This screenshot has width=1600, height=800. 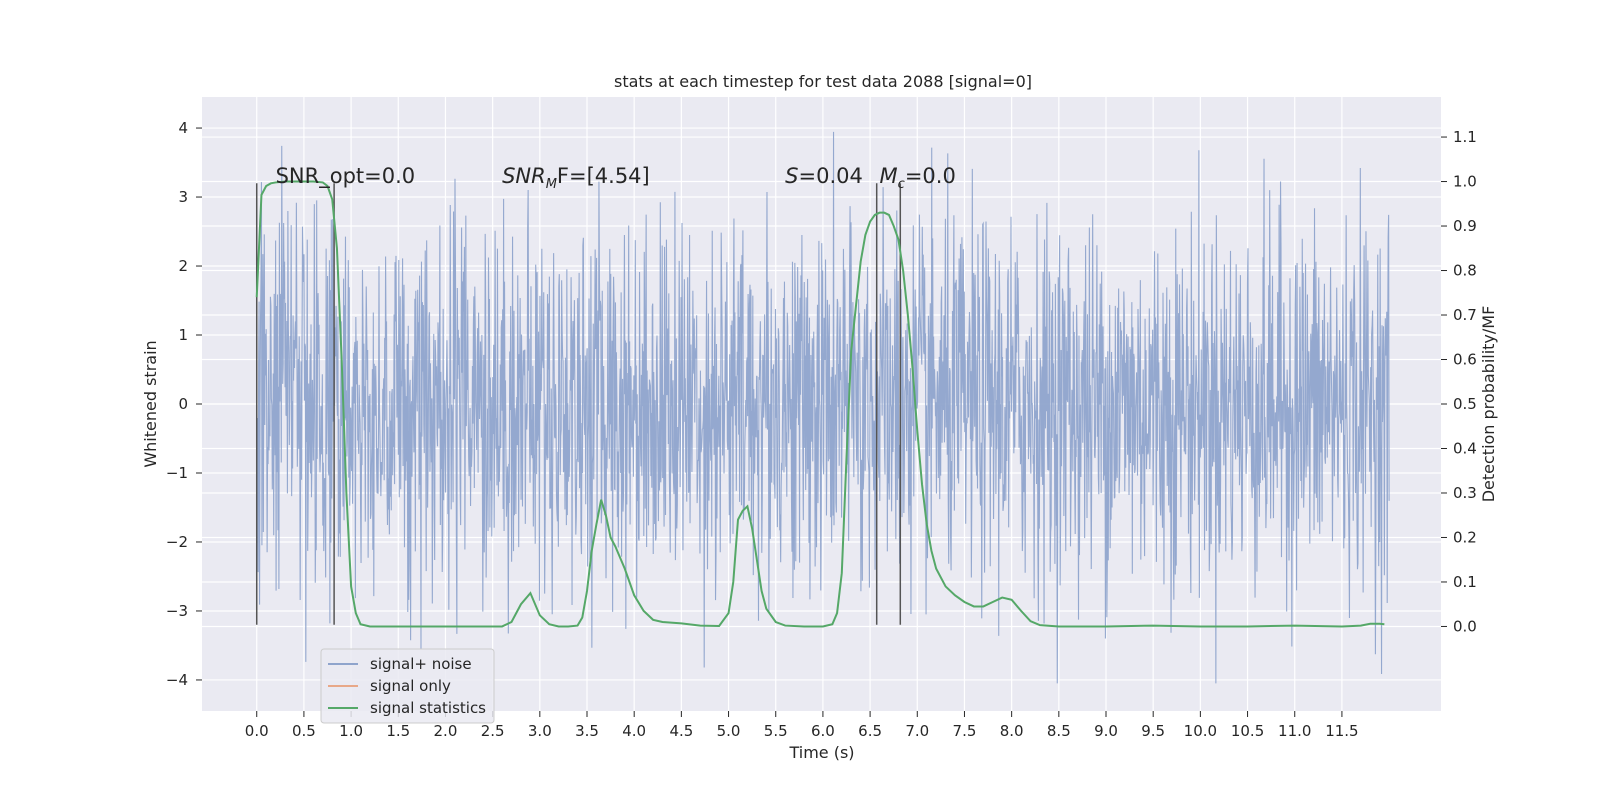 I want to click on y-right-tick-label-5: 0.6, so click(x=1465, y=360).